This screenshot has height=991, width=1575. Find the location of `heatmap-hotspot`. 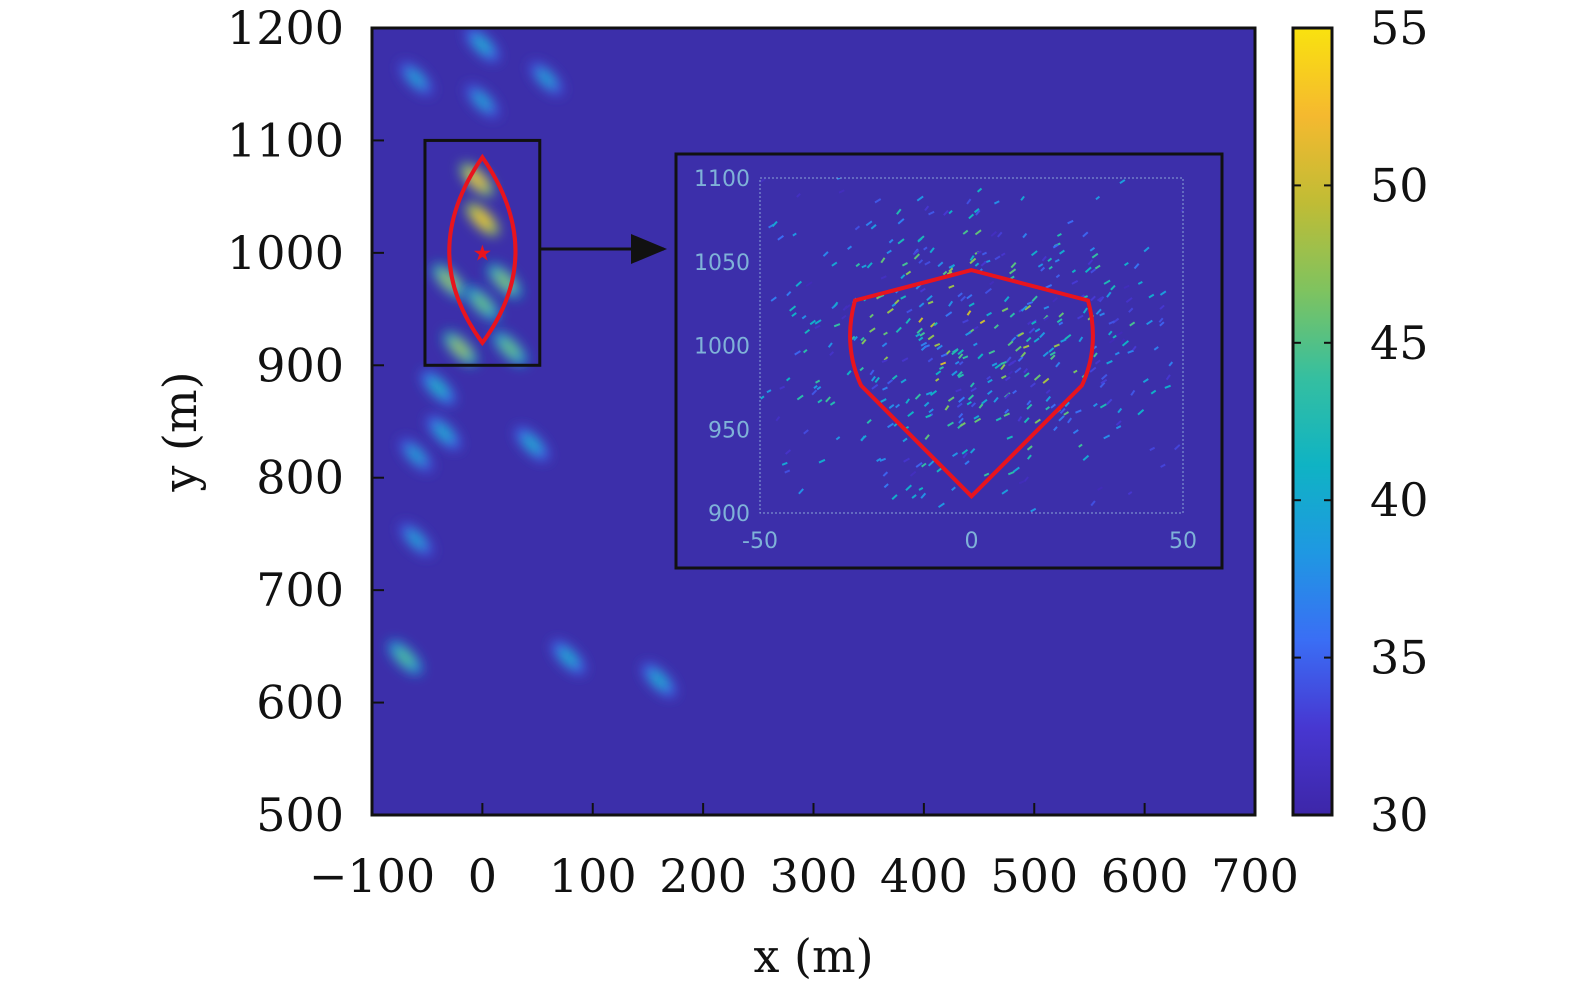

heatmap-hotspot is located at coordinates (460, 348).